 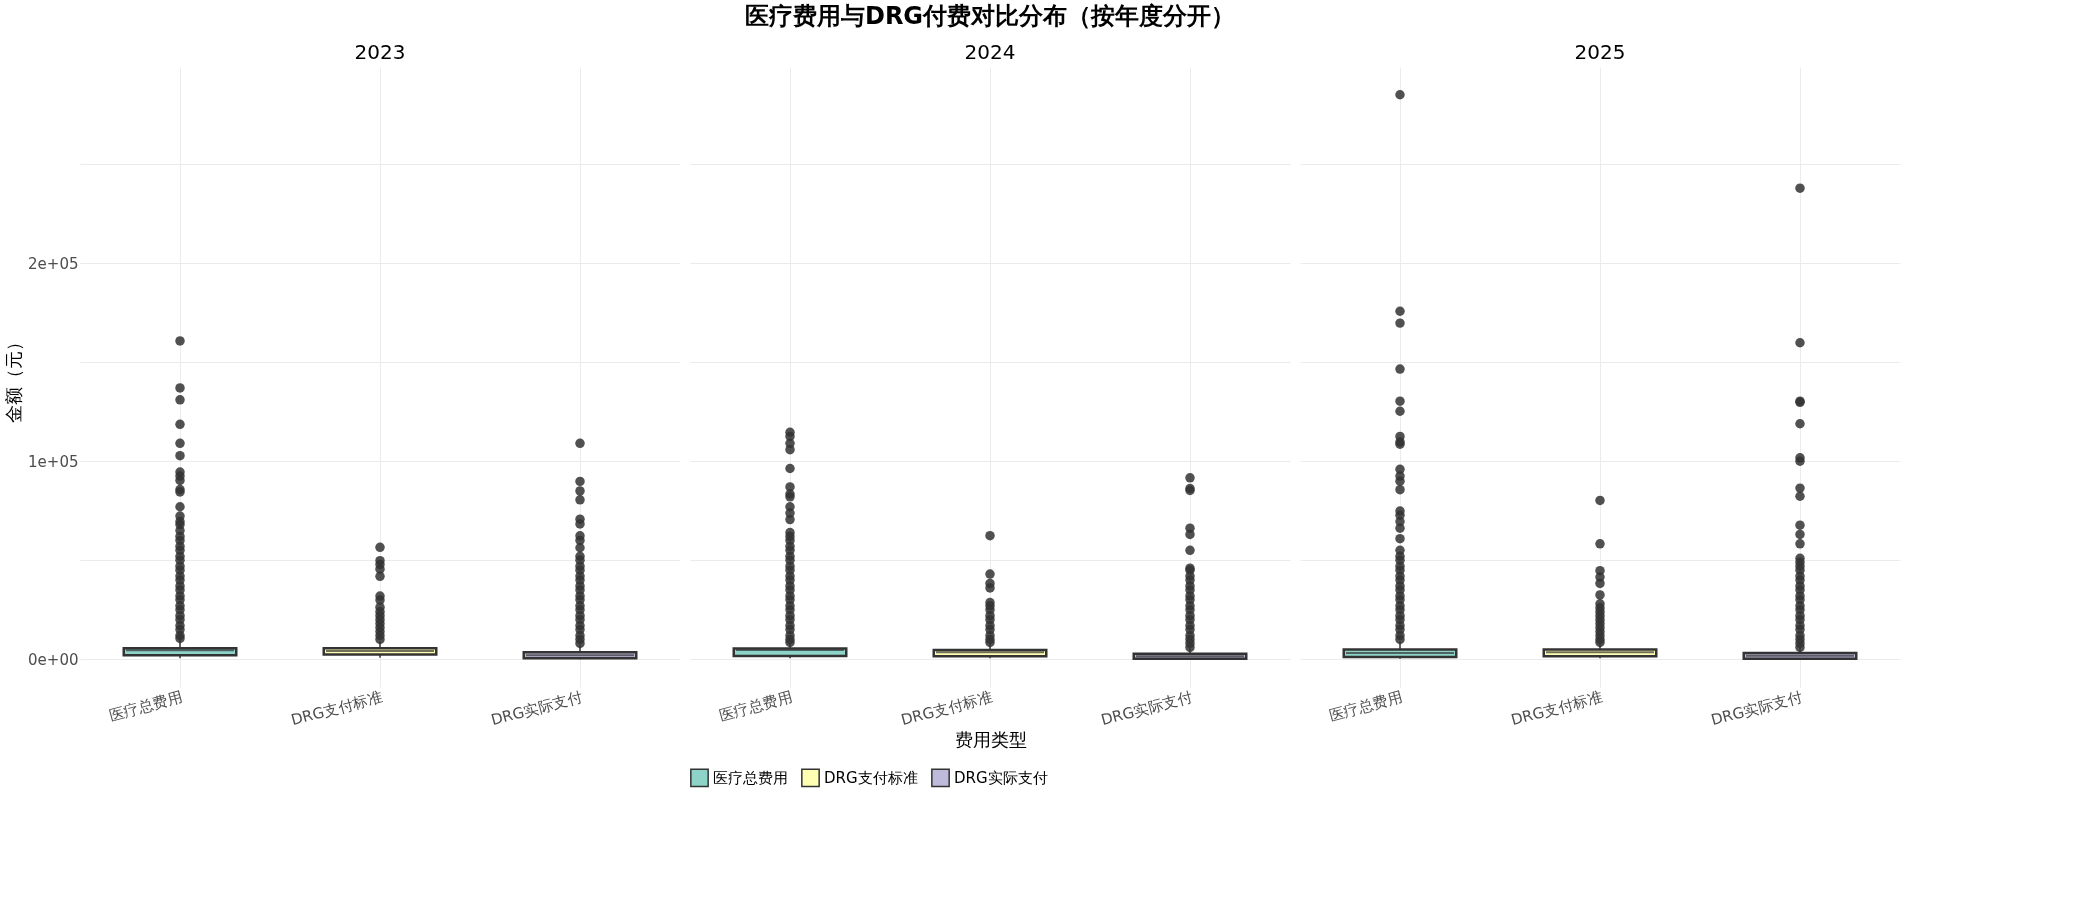 I want to click on chart-subtitle: 2025, so click(x=1600, y=52).